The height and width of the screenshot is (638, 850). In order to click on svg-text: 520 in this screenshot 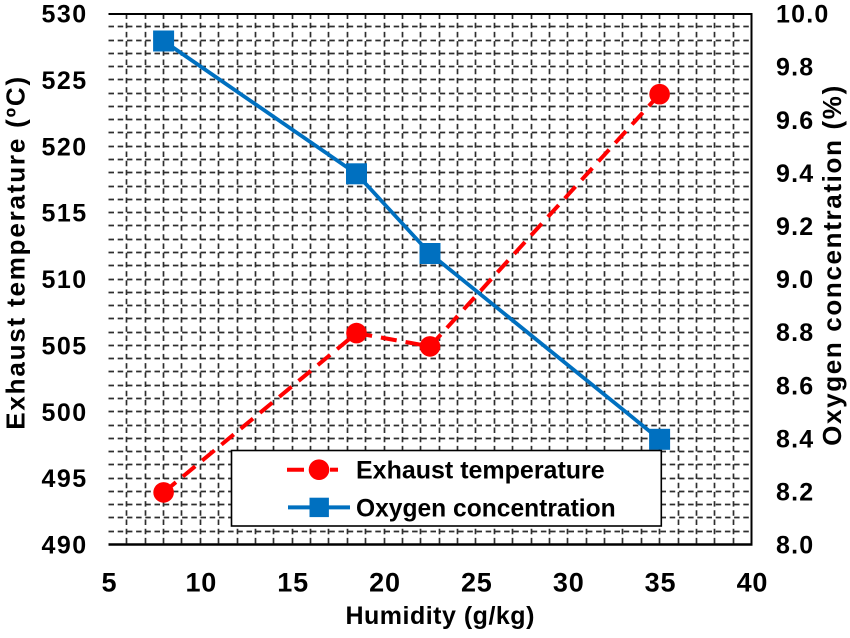, I will do `click(64, 147)`.